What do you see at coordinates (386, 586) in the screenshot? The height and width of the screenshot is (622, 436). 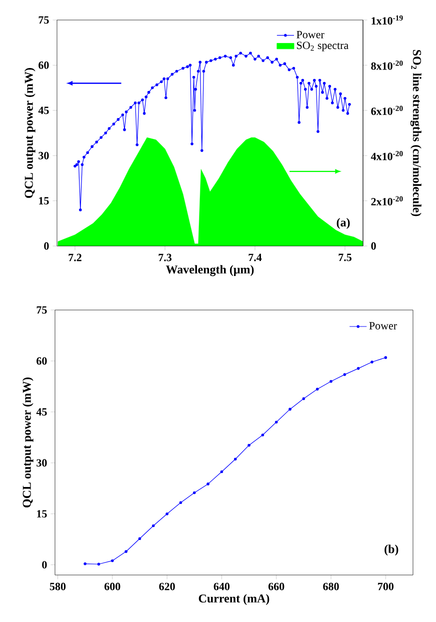 I see `x-tick-label: 700` at bounding box center [386, 586].